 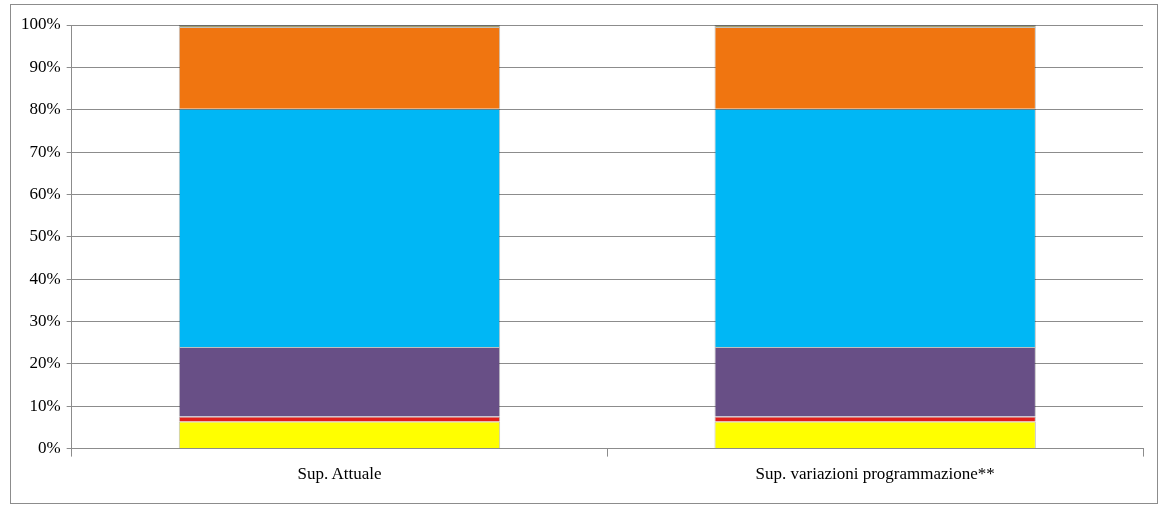 What do you see at coordinates (45, 193) in the screenshot?
I see `y-tick-label: 60%` at bounding box center [45, 193].